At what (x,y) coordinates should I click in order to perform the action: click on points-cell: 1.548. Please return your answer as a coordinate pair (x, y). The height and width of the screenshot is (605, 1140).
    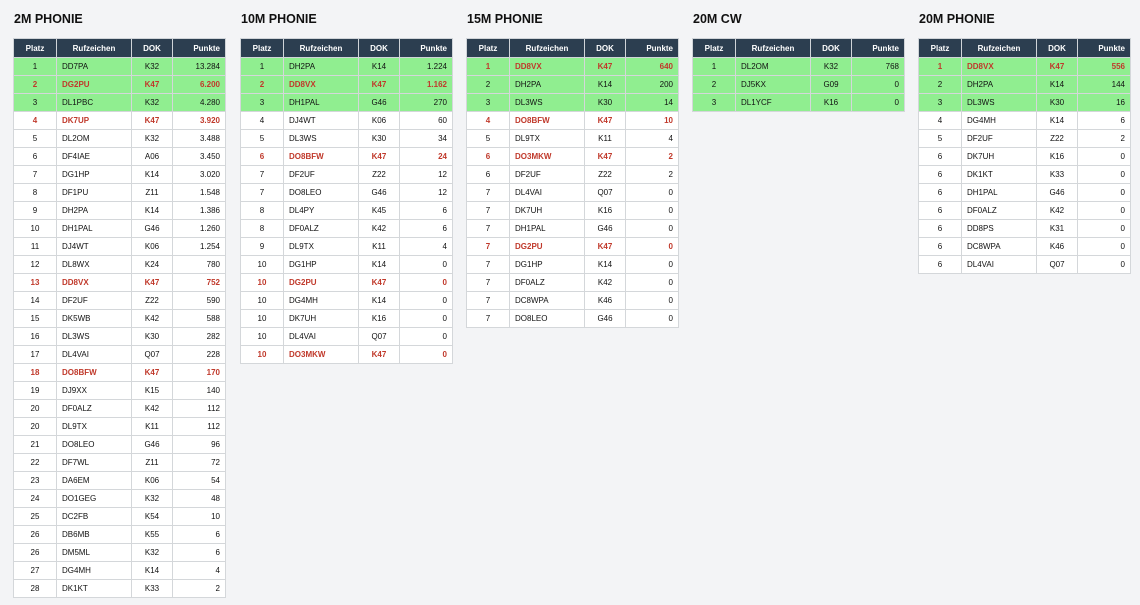
    Looking at the image, I should click on (199, 192).